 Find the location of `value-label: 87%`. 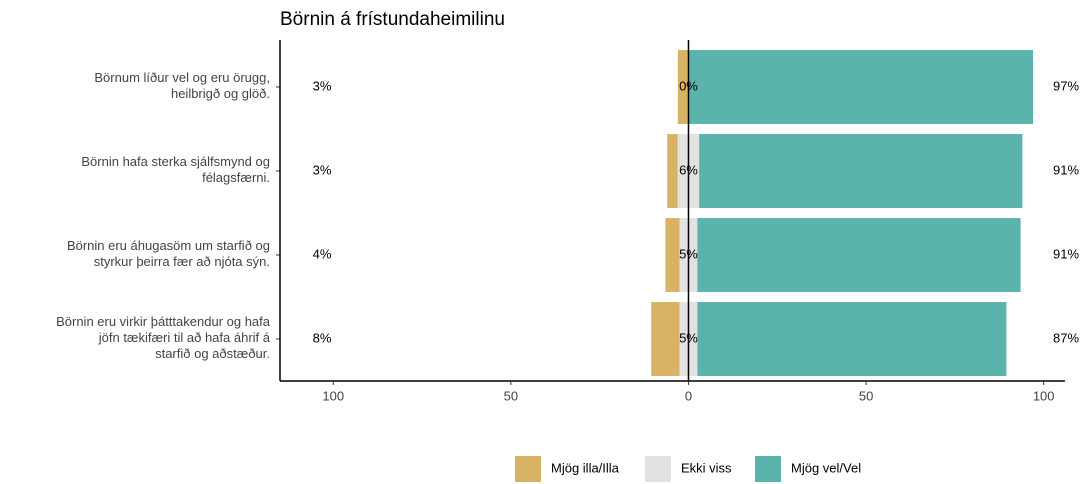

value-label: 87% is located at coordinates (1066, 337).